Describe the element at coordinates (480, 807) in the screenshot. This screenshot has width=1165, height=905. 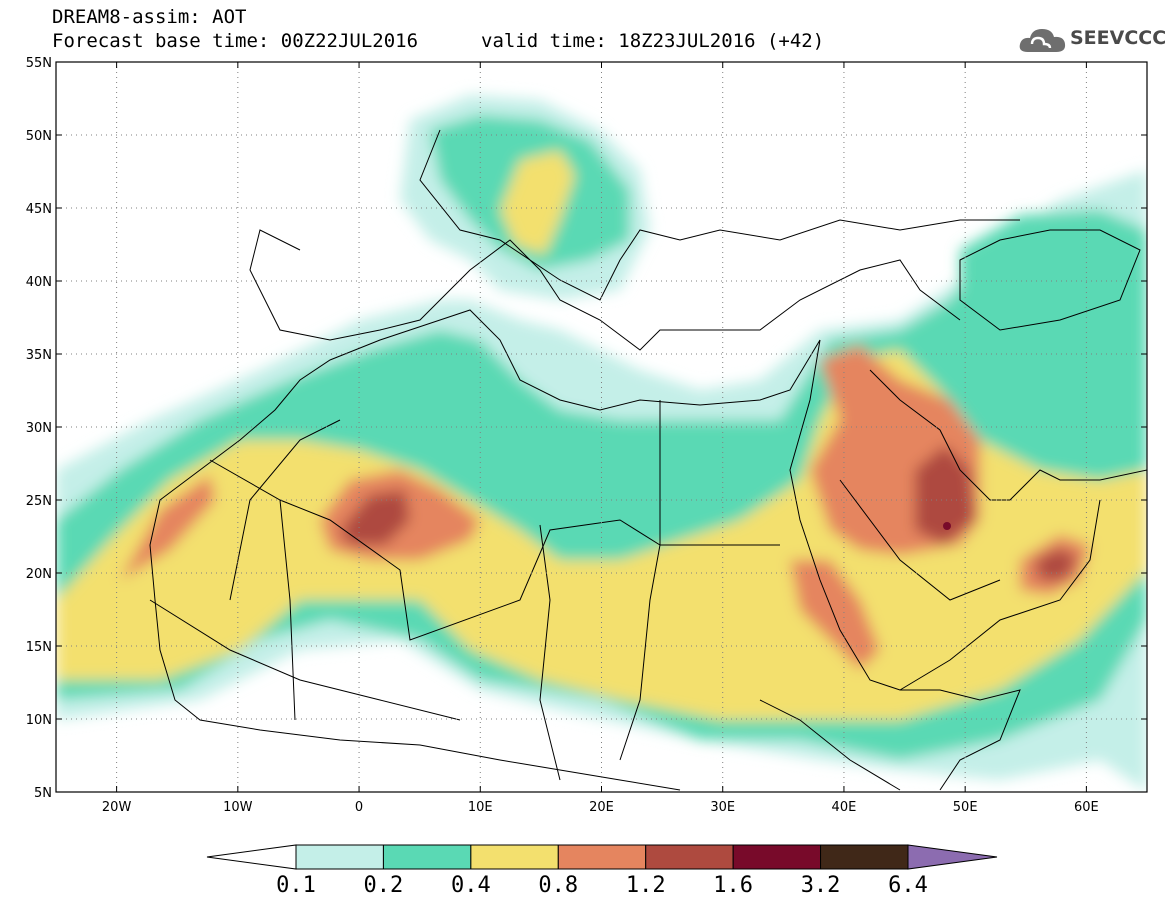
I see `lon-tick-label: 10E` at that location.